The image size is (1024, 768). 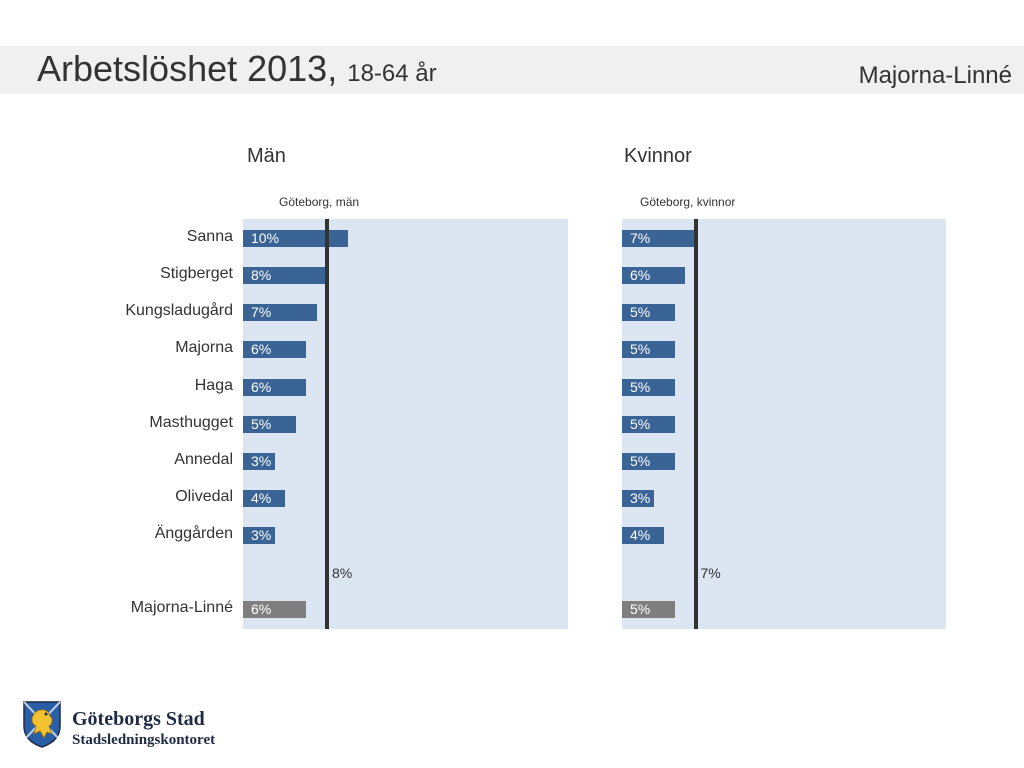 I want to click on reference-line-men, so click(x=327, y=424).